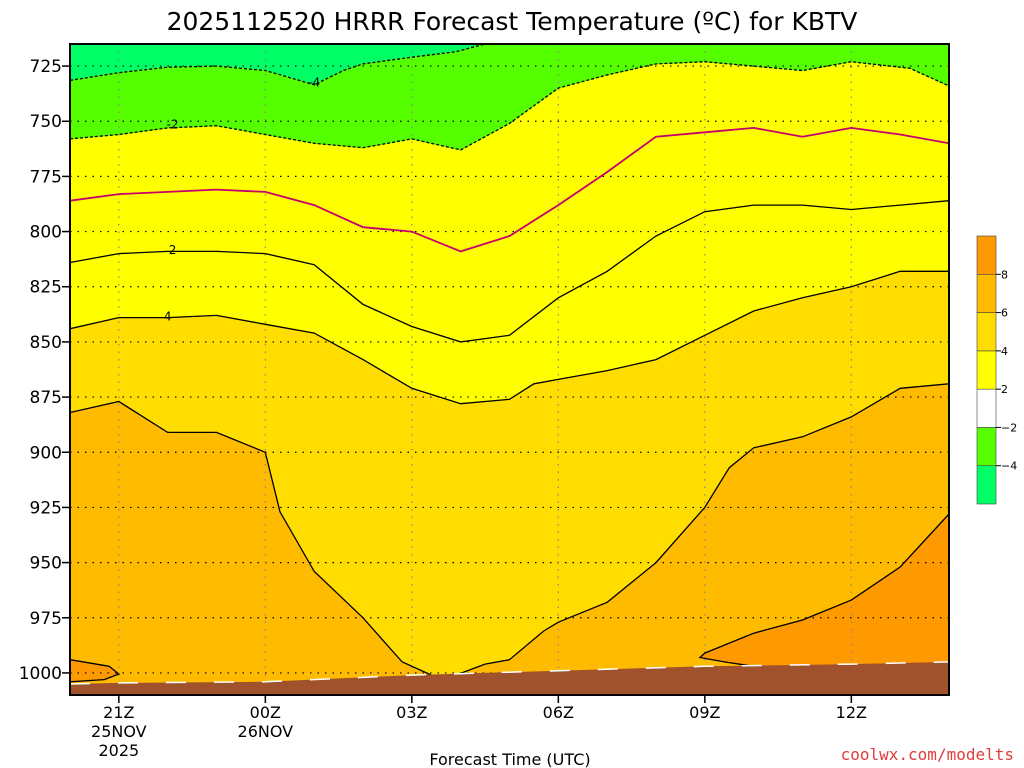 This screenshot has height=768, width=1024. I want to click on colorbar-label: 4, so click(1004, 351).